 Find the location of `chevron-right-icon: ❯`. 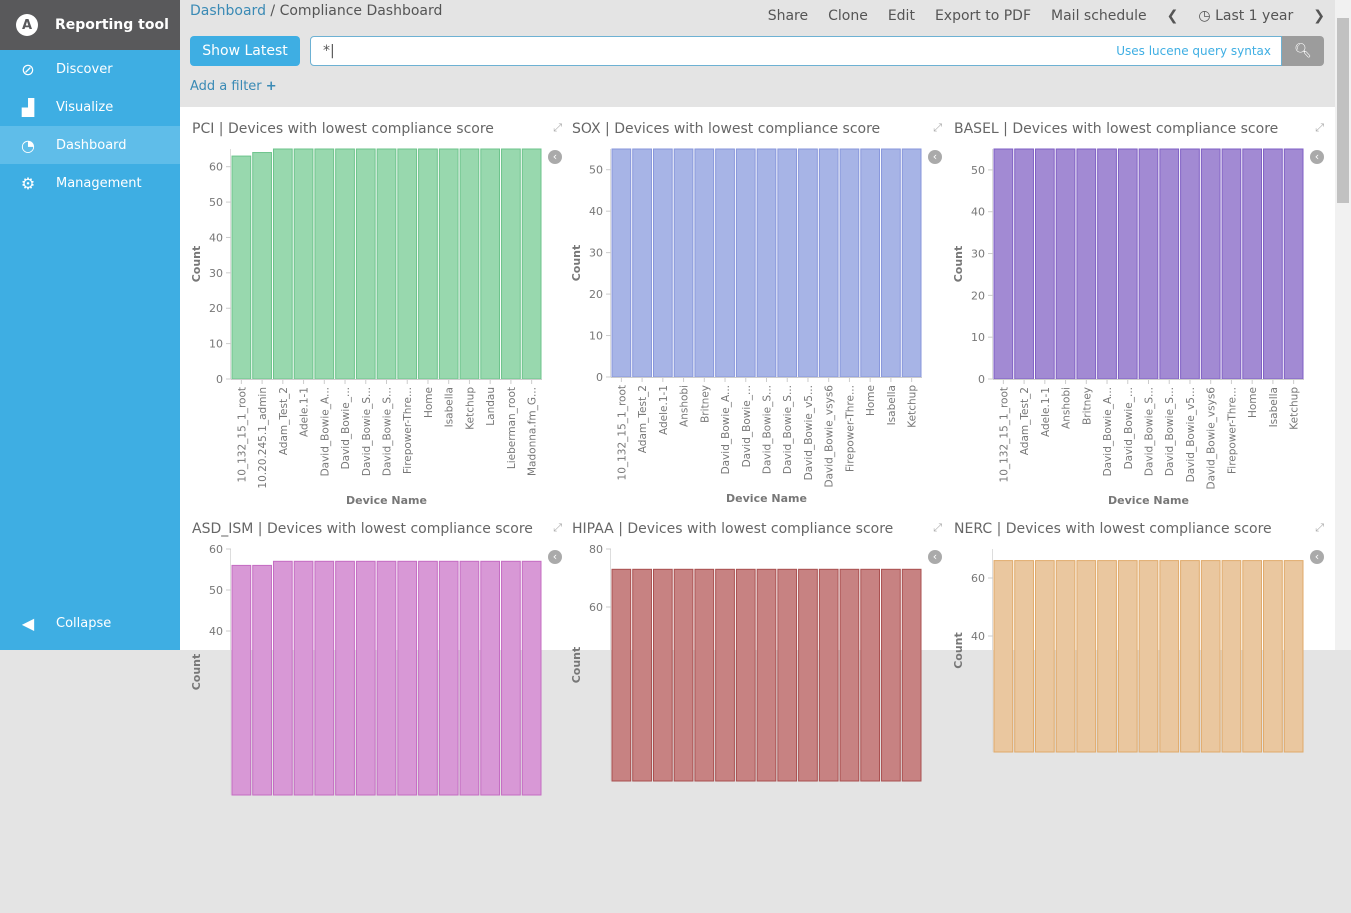

chevron-right-icon: ❯ is located at coordinates (1319, 16).